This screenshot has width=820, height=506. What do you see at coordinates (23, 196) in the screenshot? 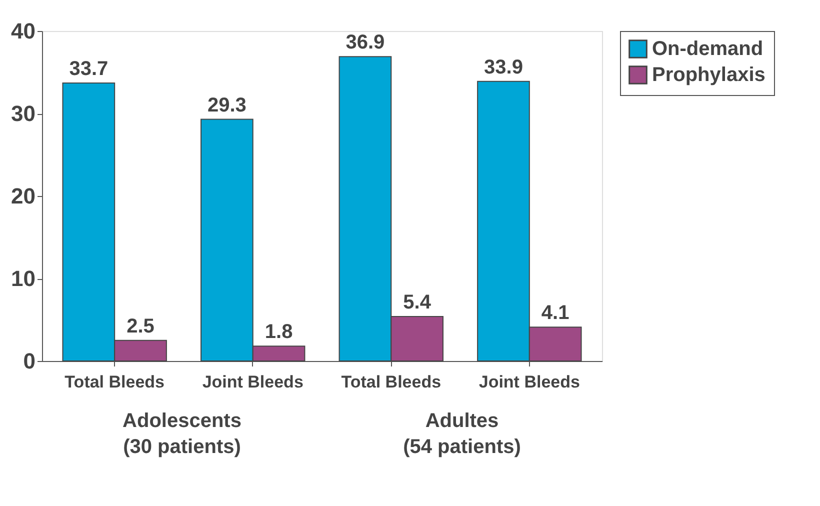
I see `y-tick-label: 20` at bounding box center [23, 196].